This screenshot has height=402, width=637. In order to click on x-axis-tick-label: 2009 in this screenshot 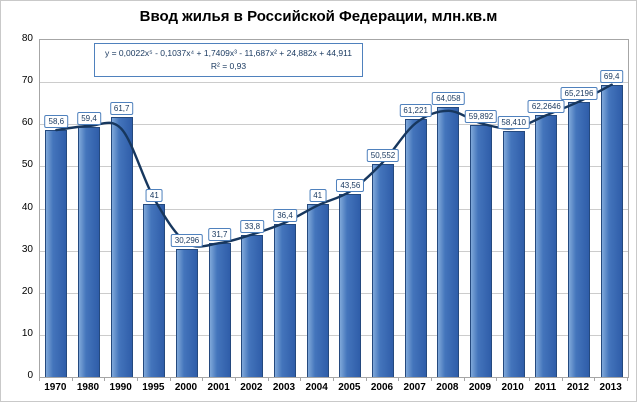, I will do `click(480, 387)`.